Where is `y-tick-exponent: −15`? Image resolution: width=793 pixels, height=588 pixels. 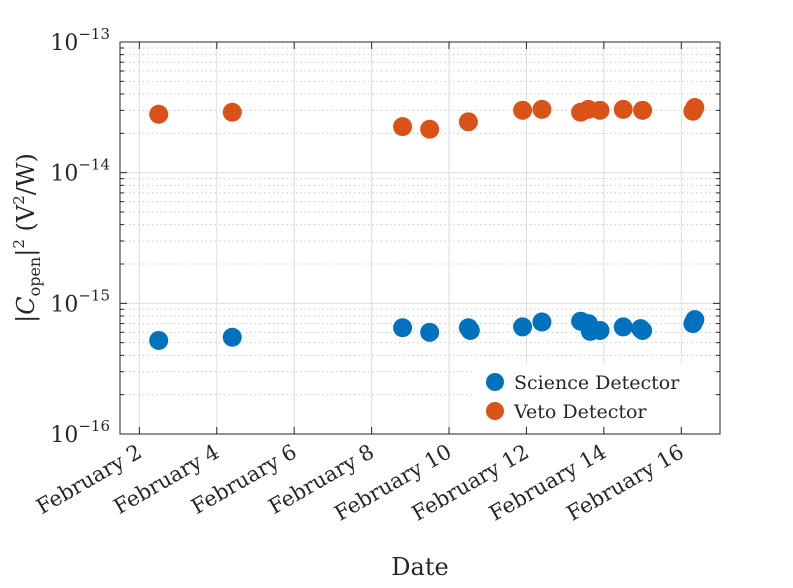
y-tick-exponent: −15 is located at coordinates (94, 295).